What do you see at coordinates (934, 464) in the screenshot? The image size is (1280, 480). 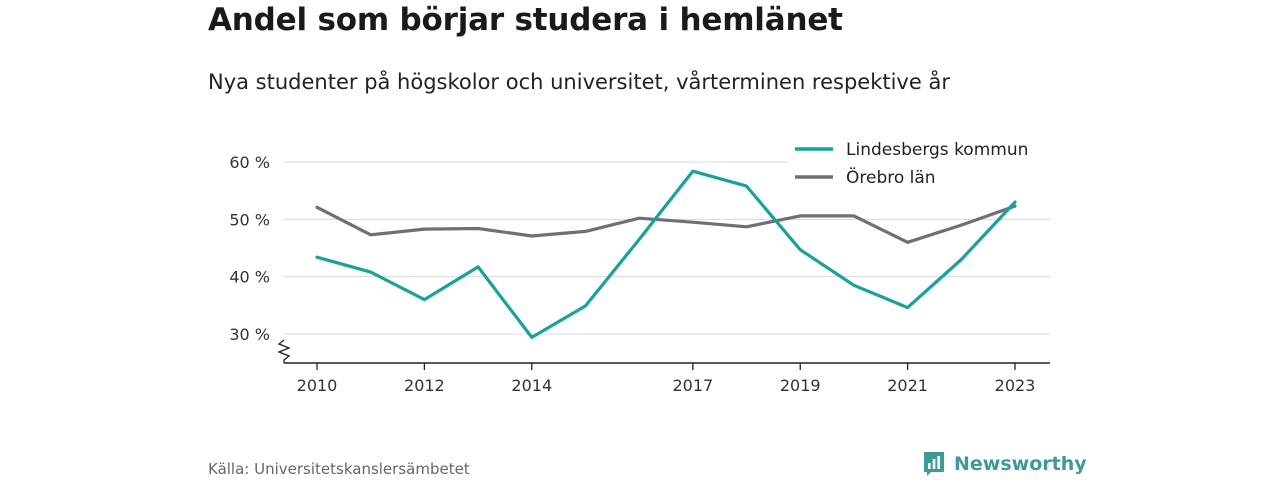 I see `bar-chart-icon` at bounding box center [934, 464].